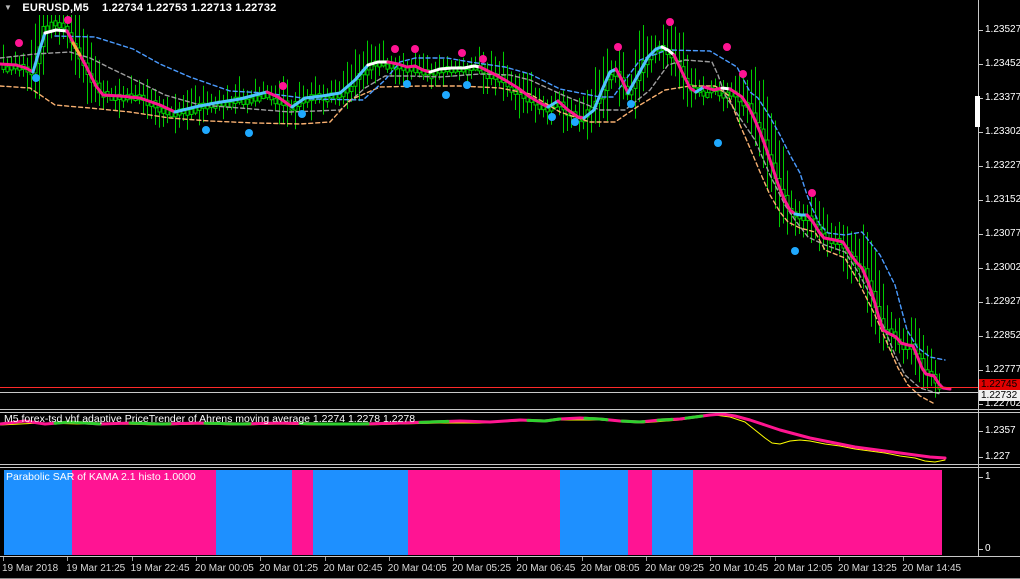 The height and width of the screenshot is (579, 1020). Describe the element at coordinates (489, 390) in the screenshot. I see `bid-ask-lines-group` at that location.